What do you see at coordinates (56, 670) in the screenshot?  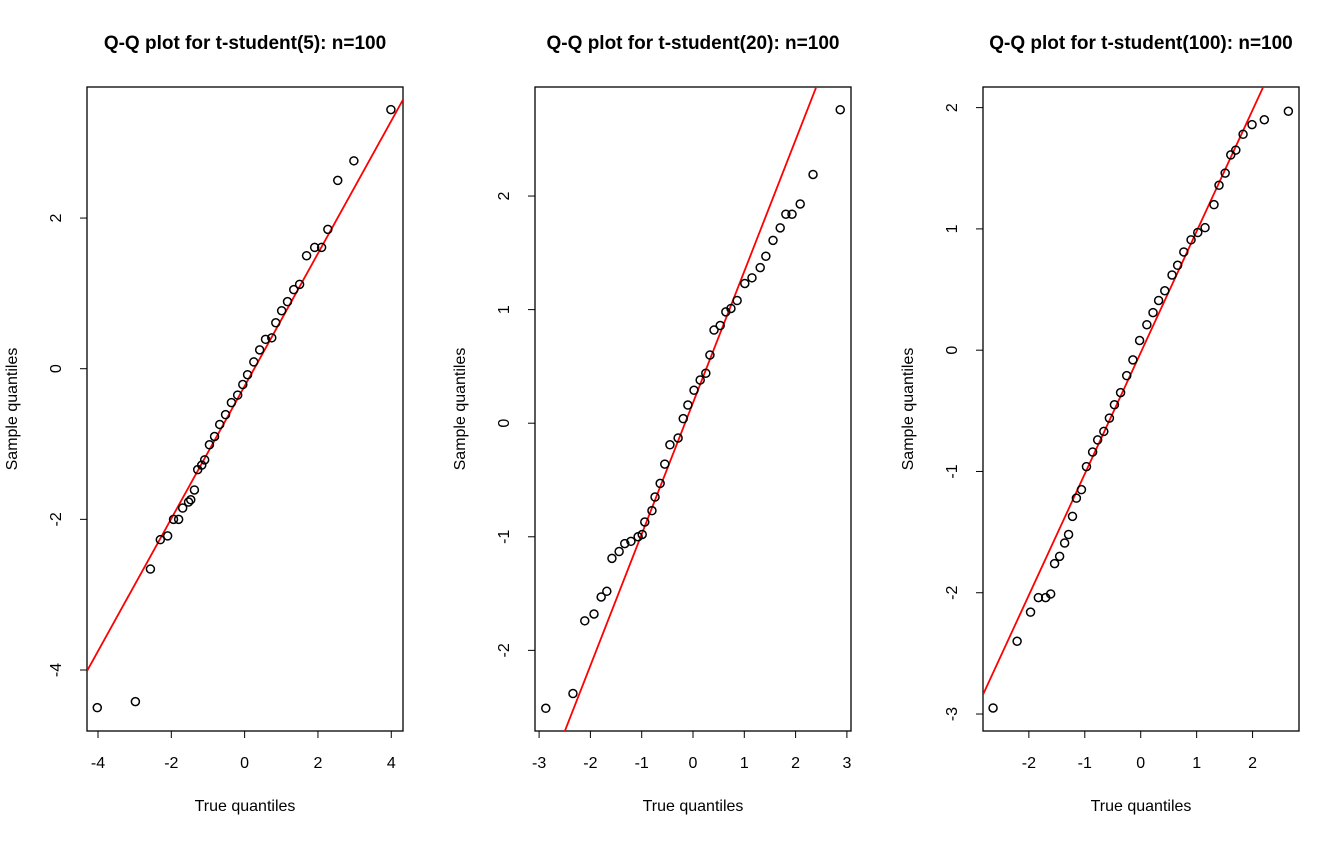 I see `y-tick-label: -4` at bounding box center [56, 670].